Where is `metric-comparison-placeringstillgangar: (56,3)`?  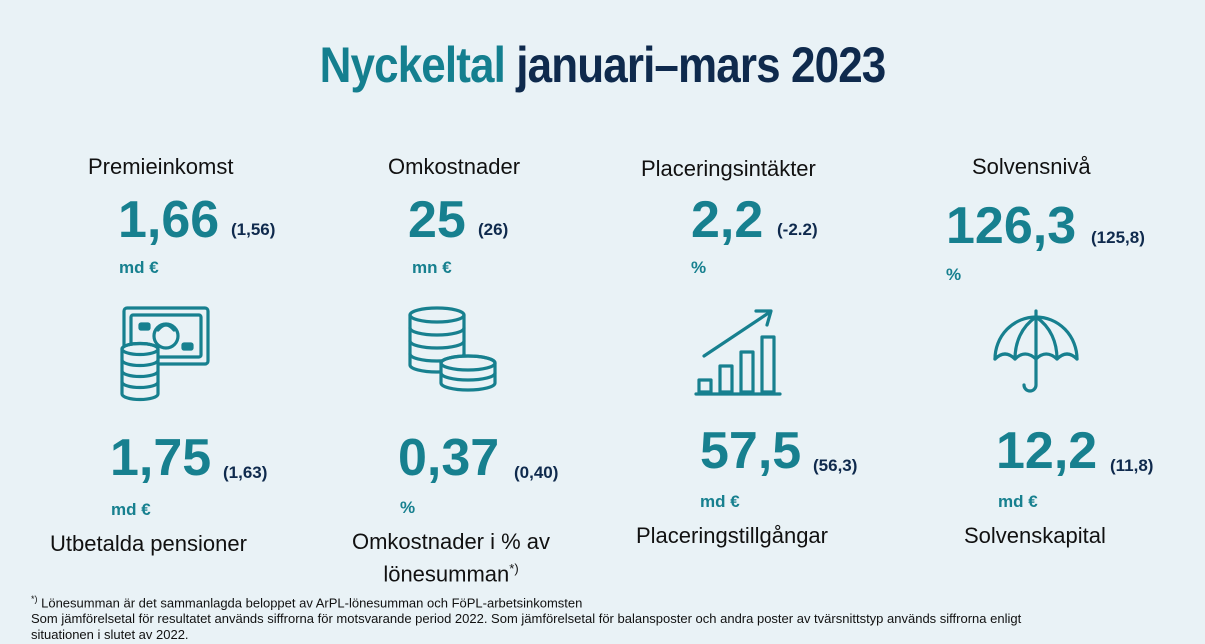
metric-comparison-placeringstillgangar: (56,3) is located at coordinates (835, 465).